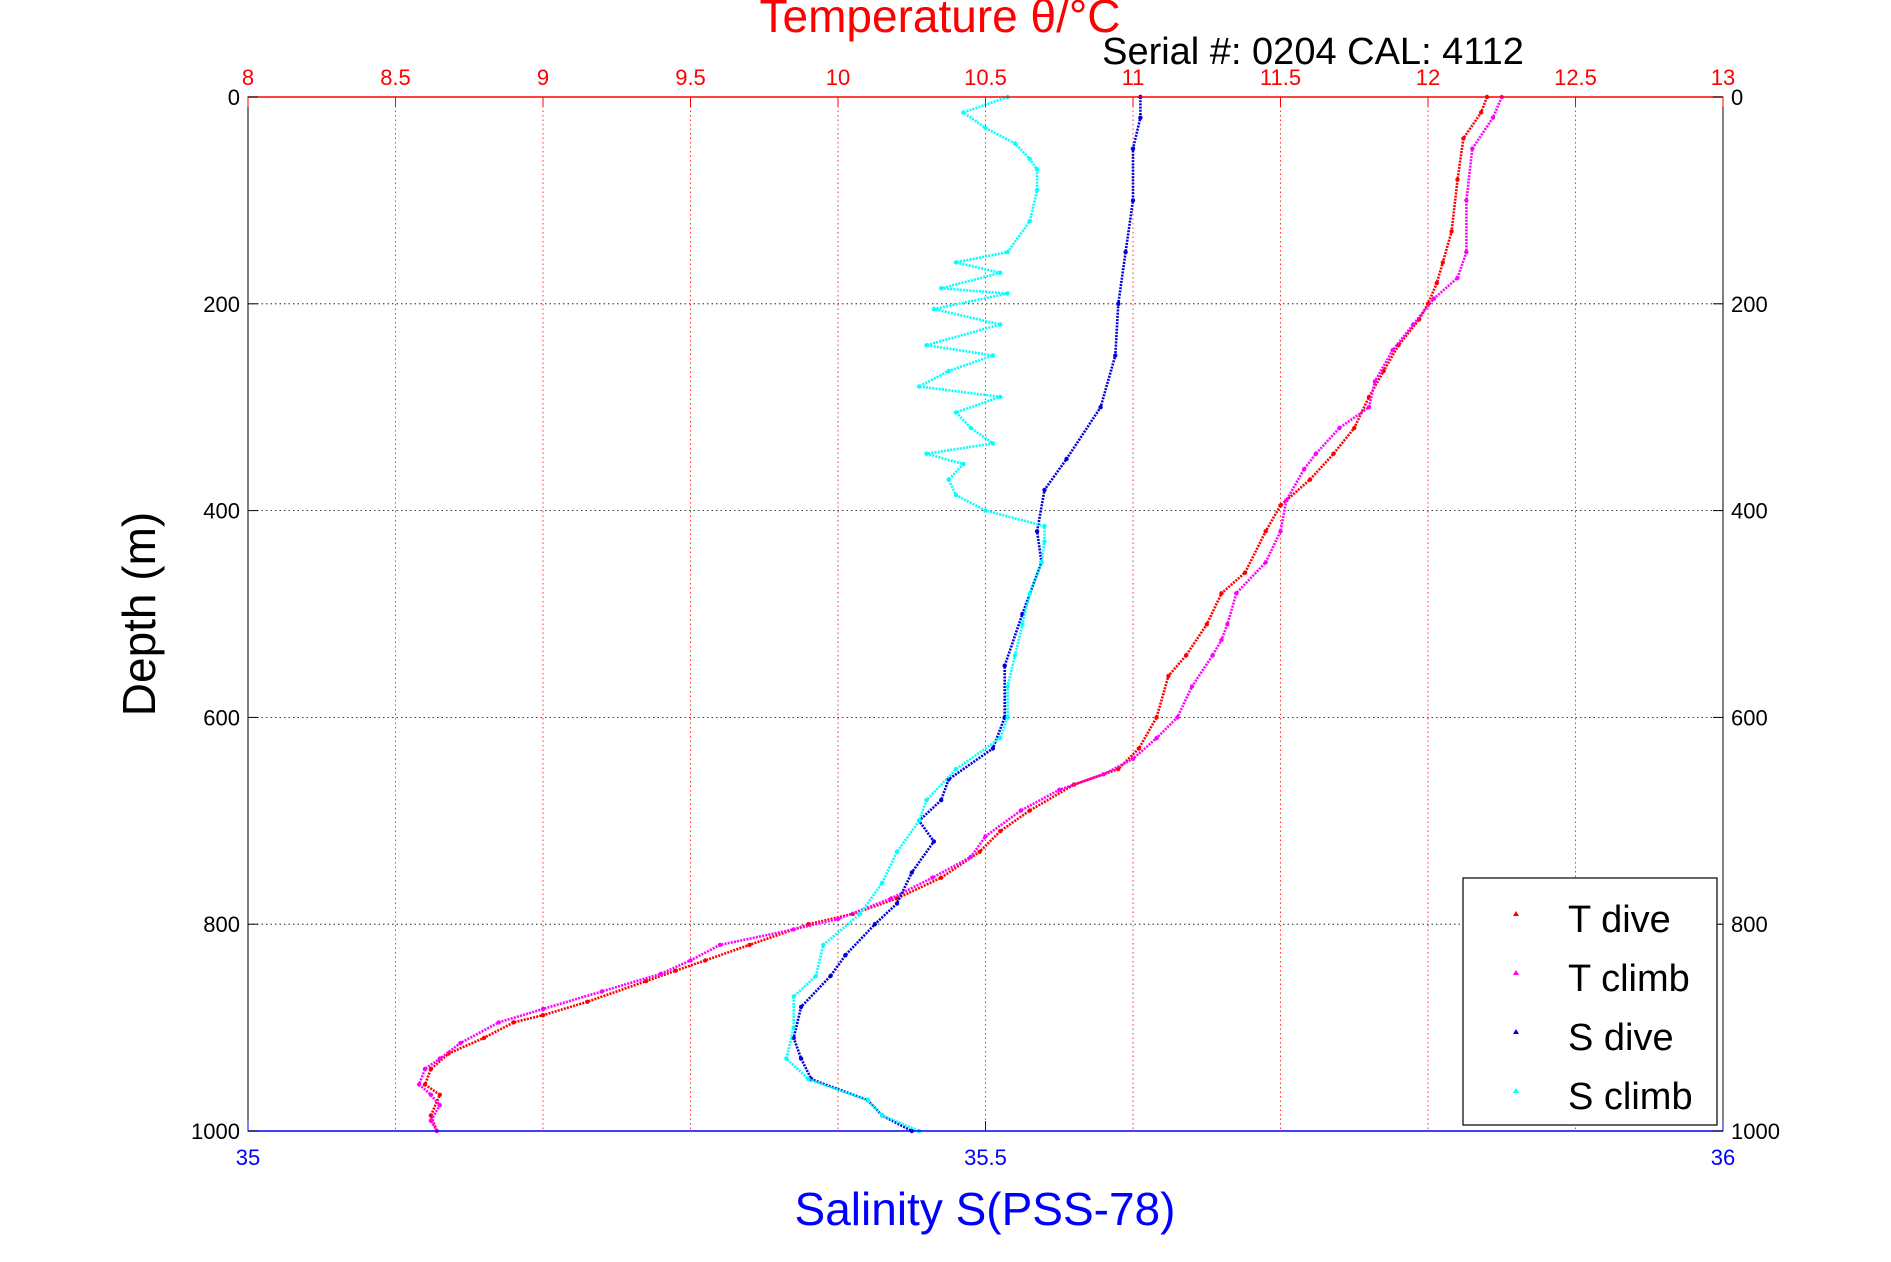  Describe the element at coordinates (1621, 1038) in the screenshot. I see `legend-entry-label: S dive` at that location.